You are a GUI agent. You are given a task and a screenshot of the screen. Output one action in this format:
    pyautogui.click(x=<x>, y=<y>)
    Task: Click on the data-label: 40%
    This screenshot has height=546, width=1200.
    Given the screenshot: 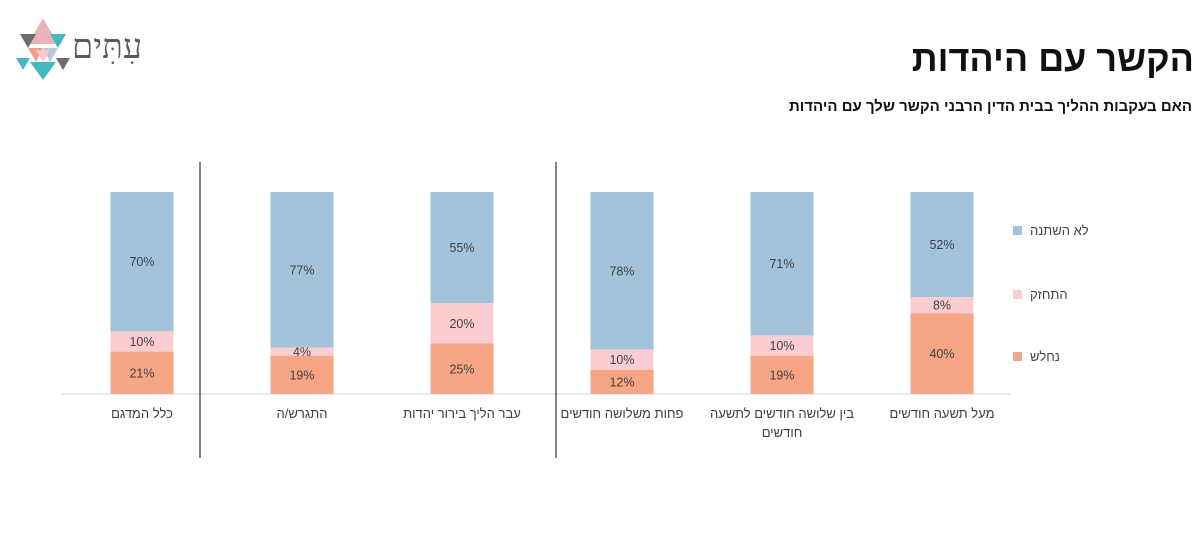 What is the action you would take?
    pyautogui.click(x=941, y=354)
    